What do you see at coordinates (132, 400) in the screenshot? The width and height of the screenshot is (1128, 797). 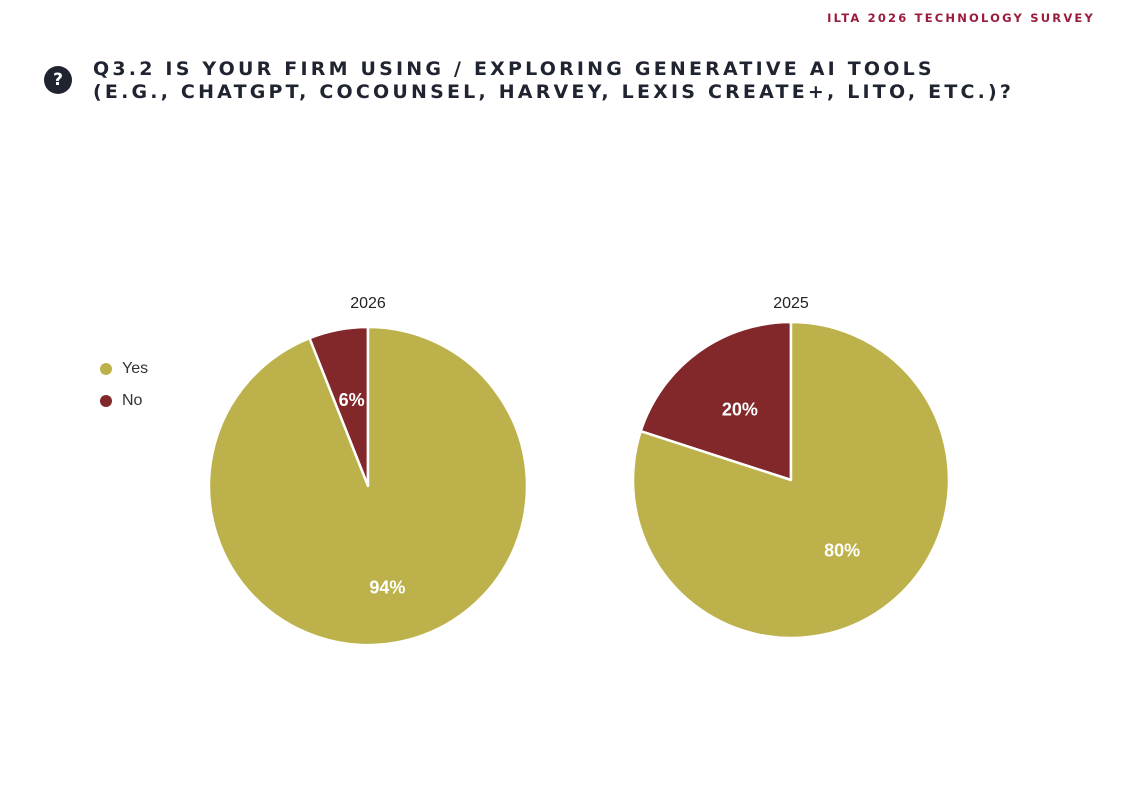 I see `legend-label-no: No` at bounding box center [132, 400].